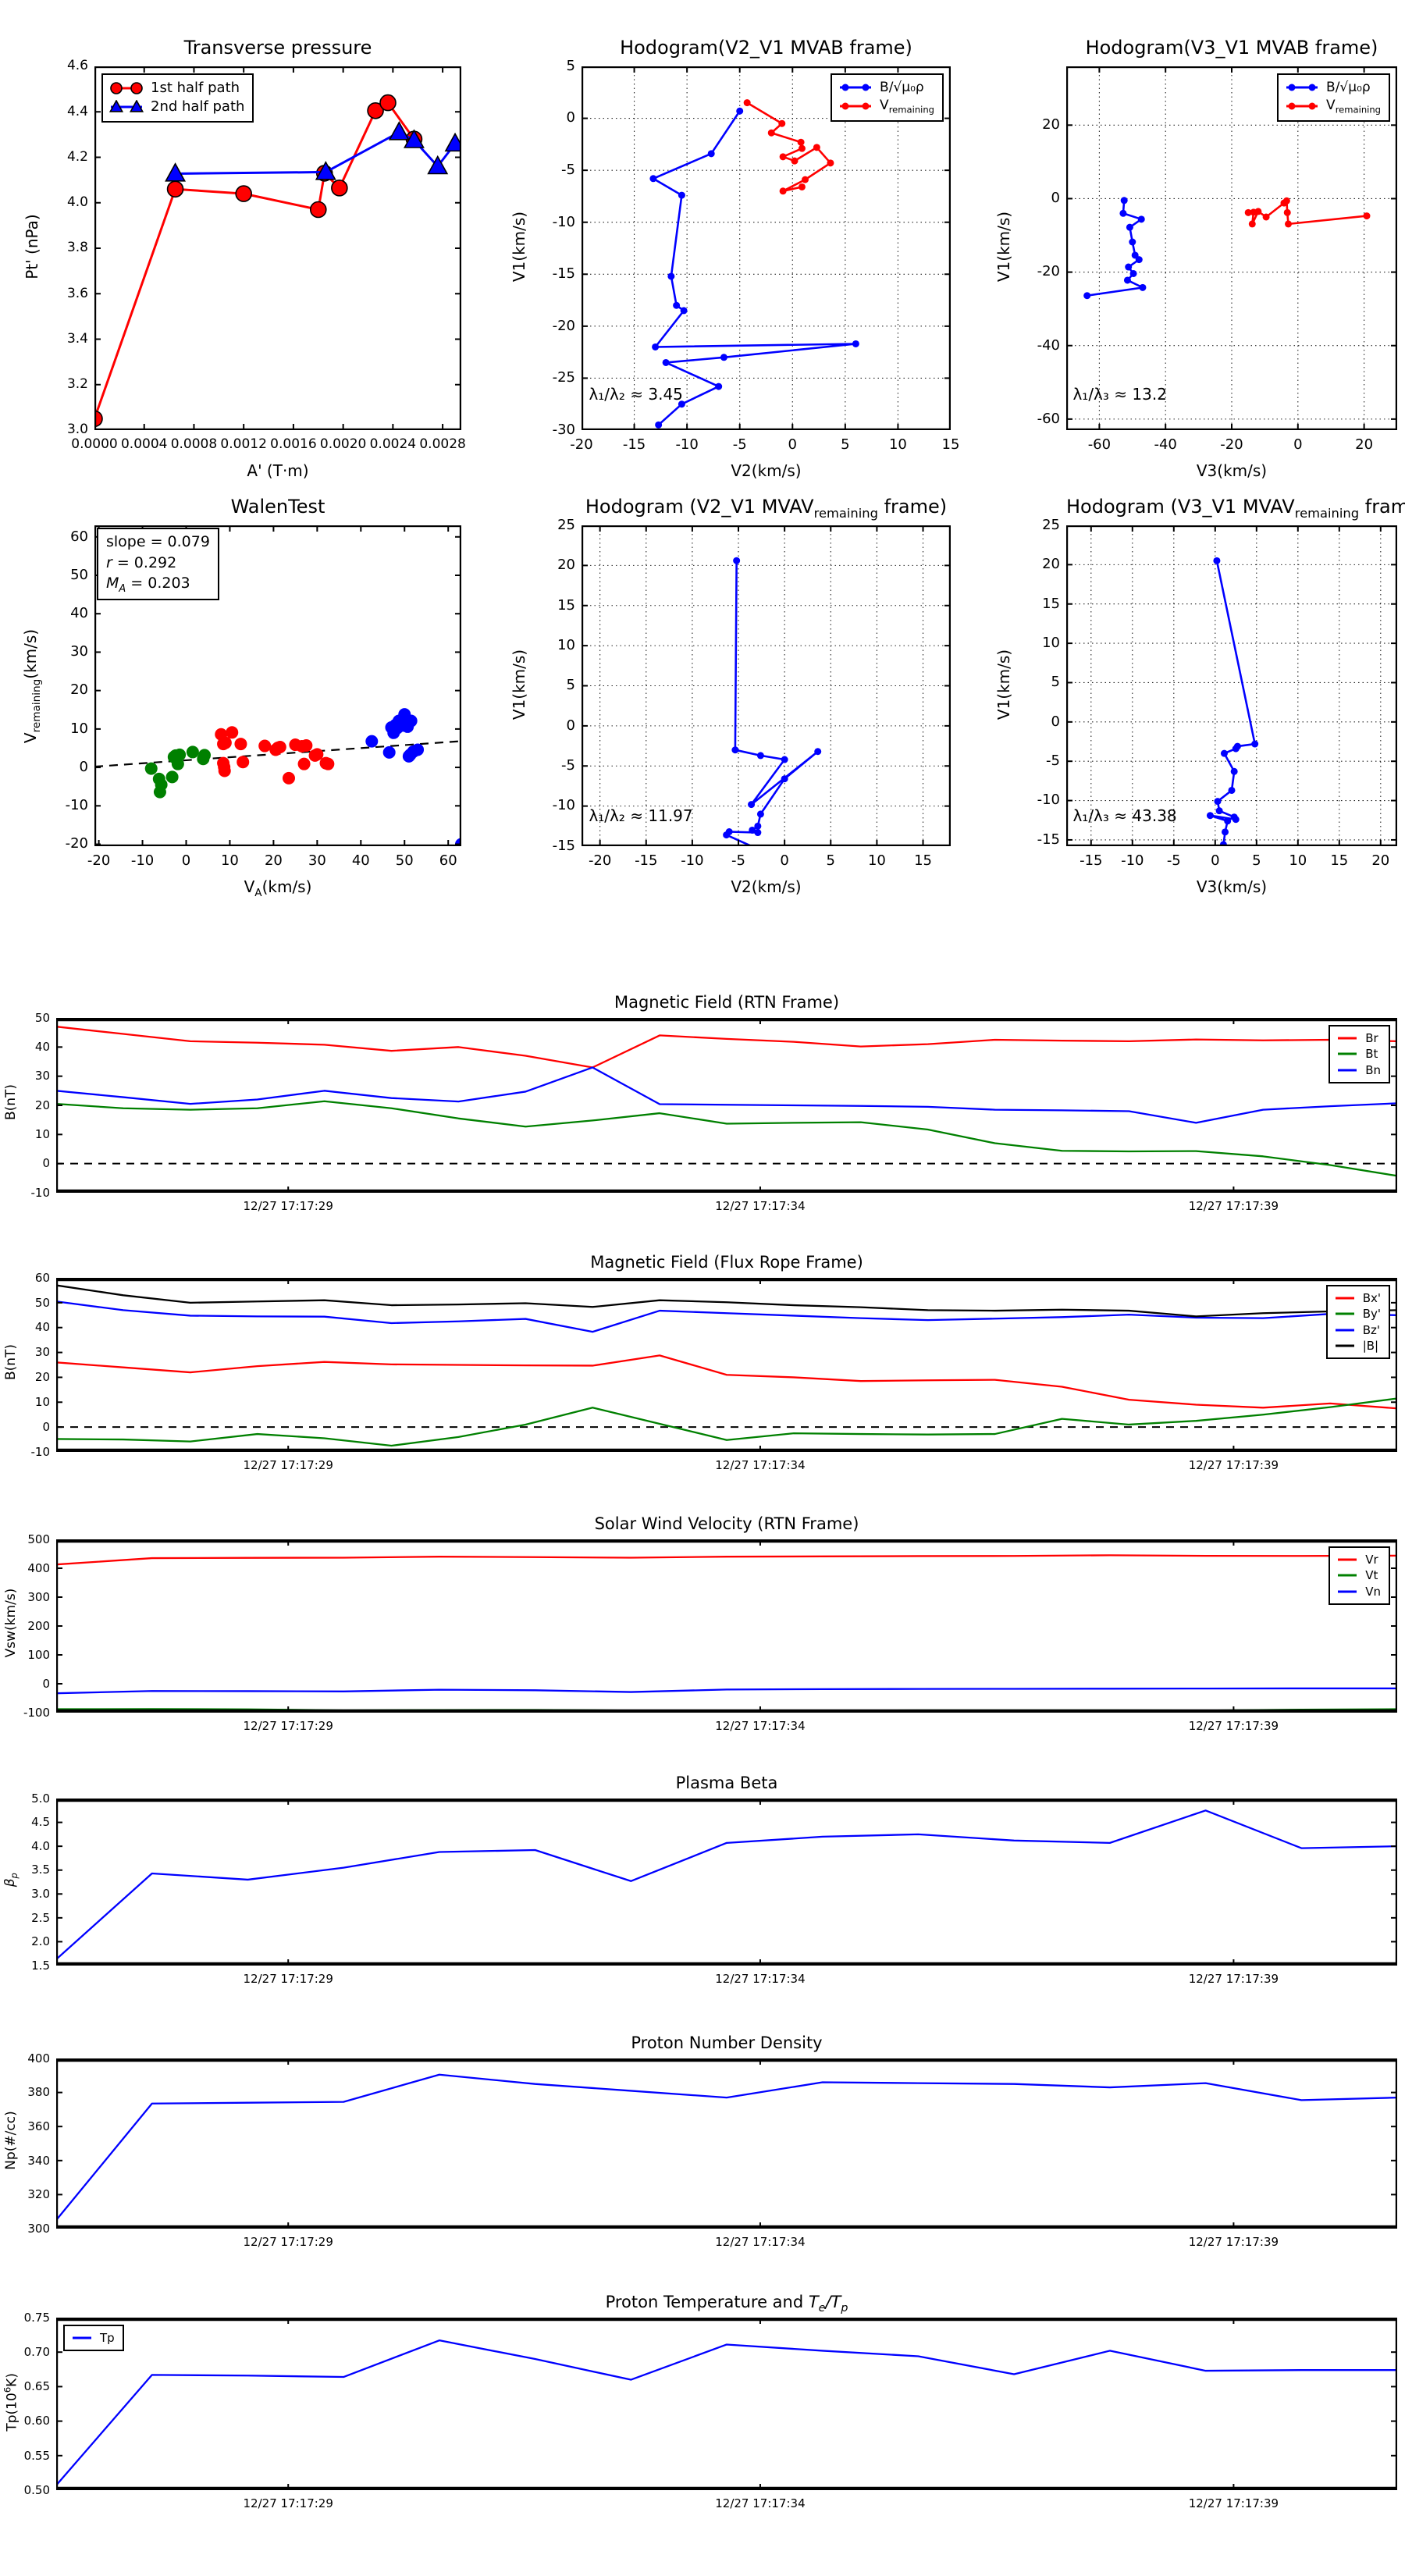 The height and width of the screenshot is (2576, 1405). Describe the element at coordinates (766, 470) in the screenshot. I see `panel-hodogram-v2v1-mvab-xlabel: V2(km/s)` at that location.